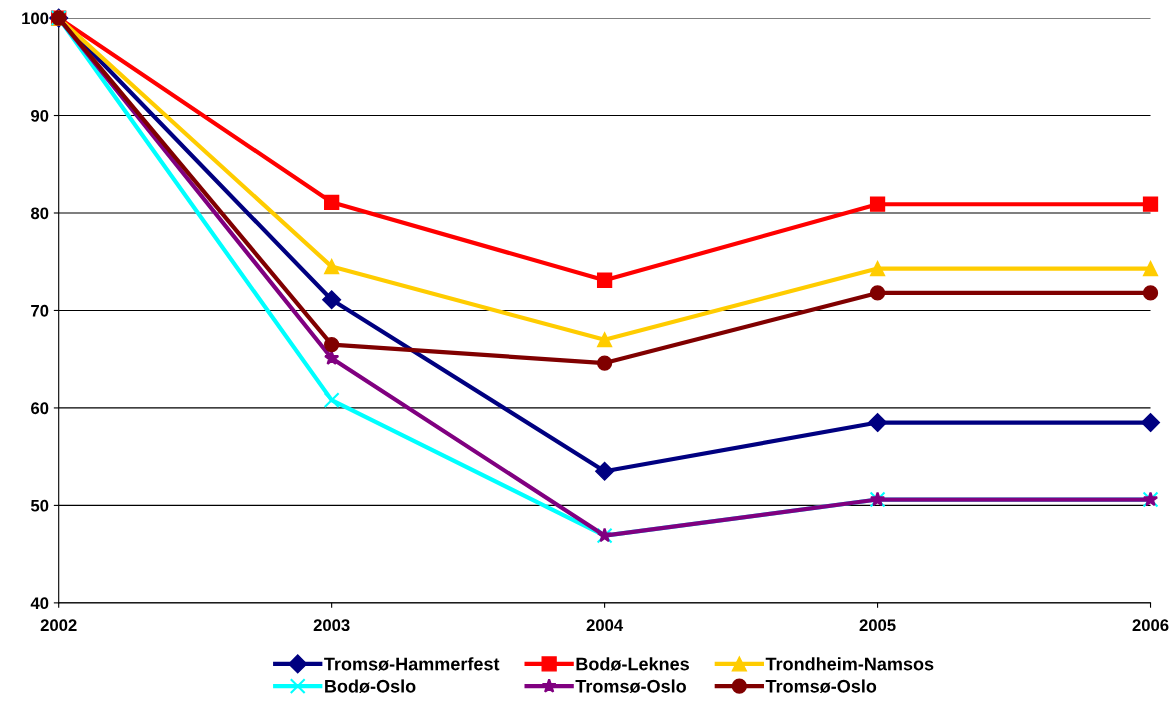  Describe the element at coordinates (40, 310) in the screenshot. I see `y-tick-label: 70` at that location.